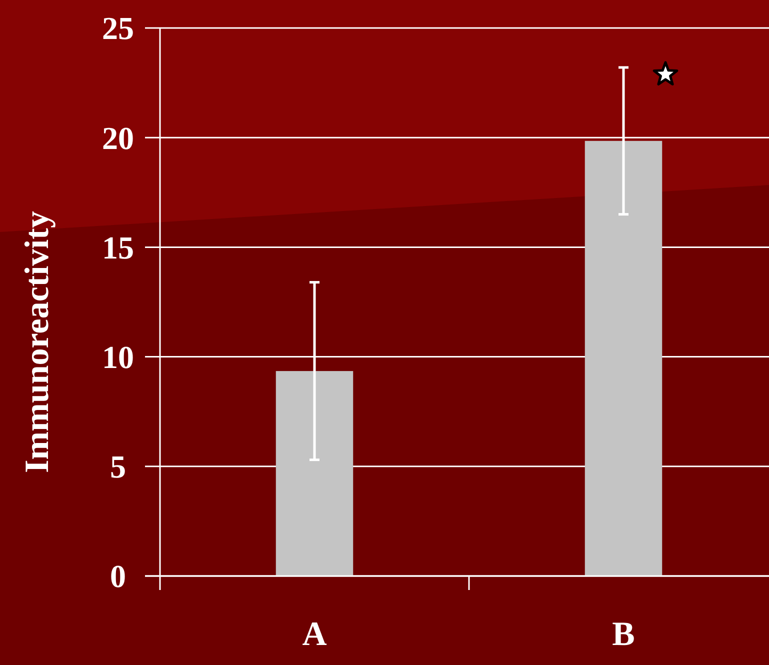 Image resolution: width=769 pixels, height=665 pixels. Describe the element at coordinates (37, 342) in the screenshot. I see `y-axis-title: Immunoreactivity` at that location.